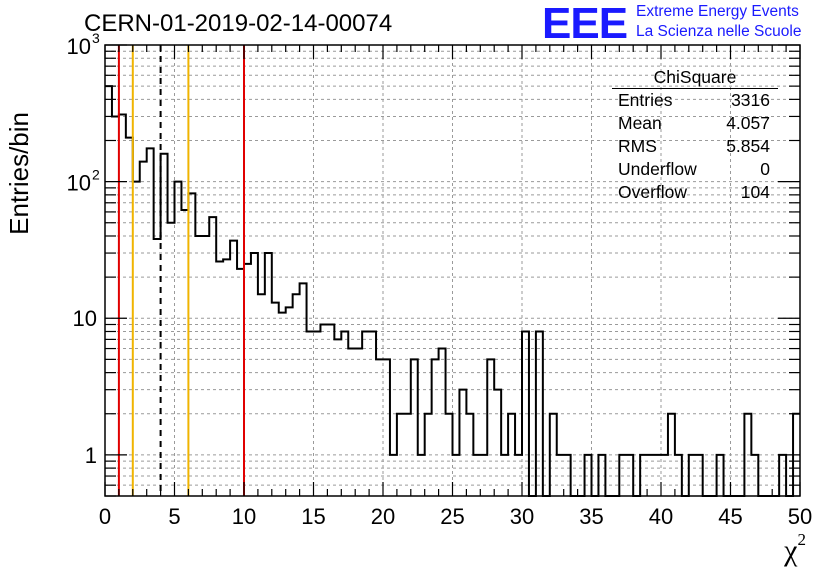  What do you see at coordinates (383, 516) in the screenshot?
I see `x-tick-label: 20` at bounding box center [383, 516].